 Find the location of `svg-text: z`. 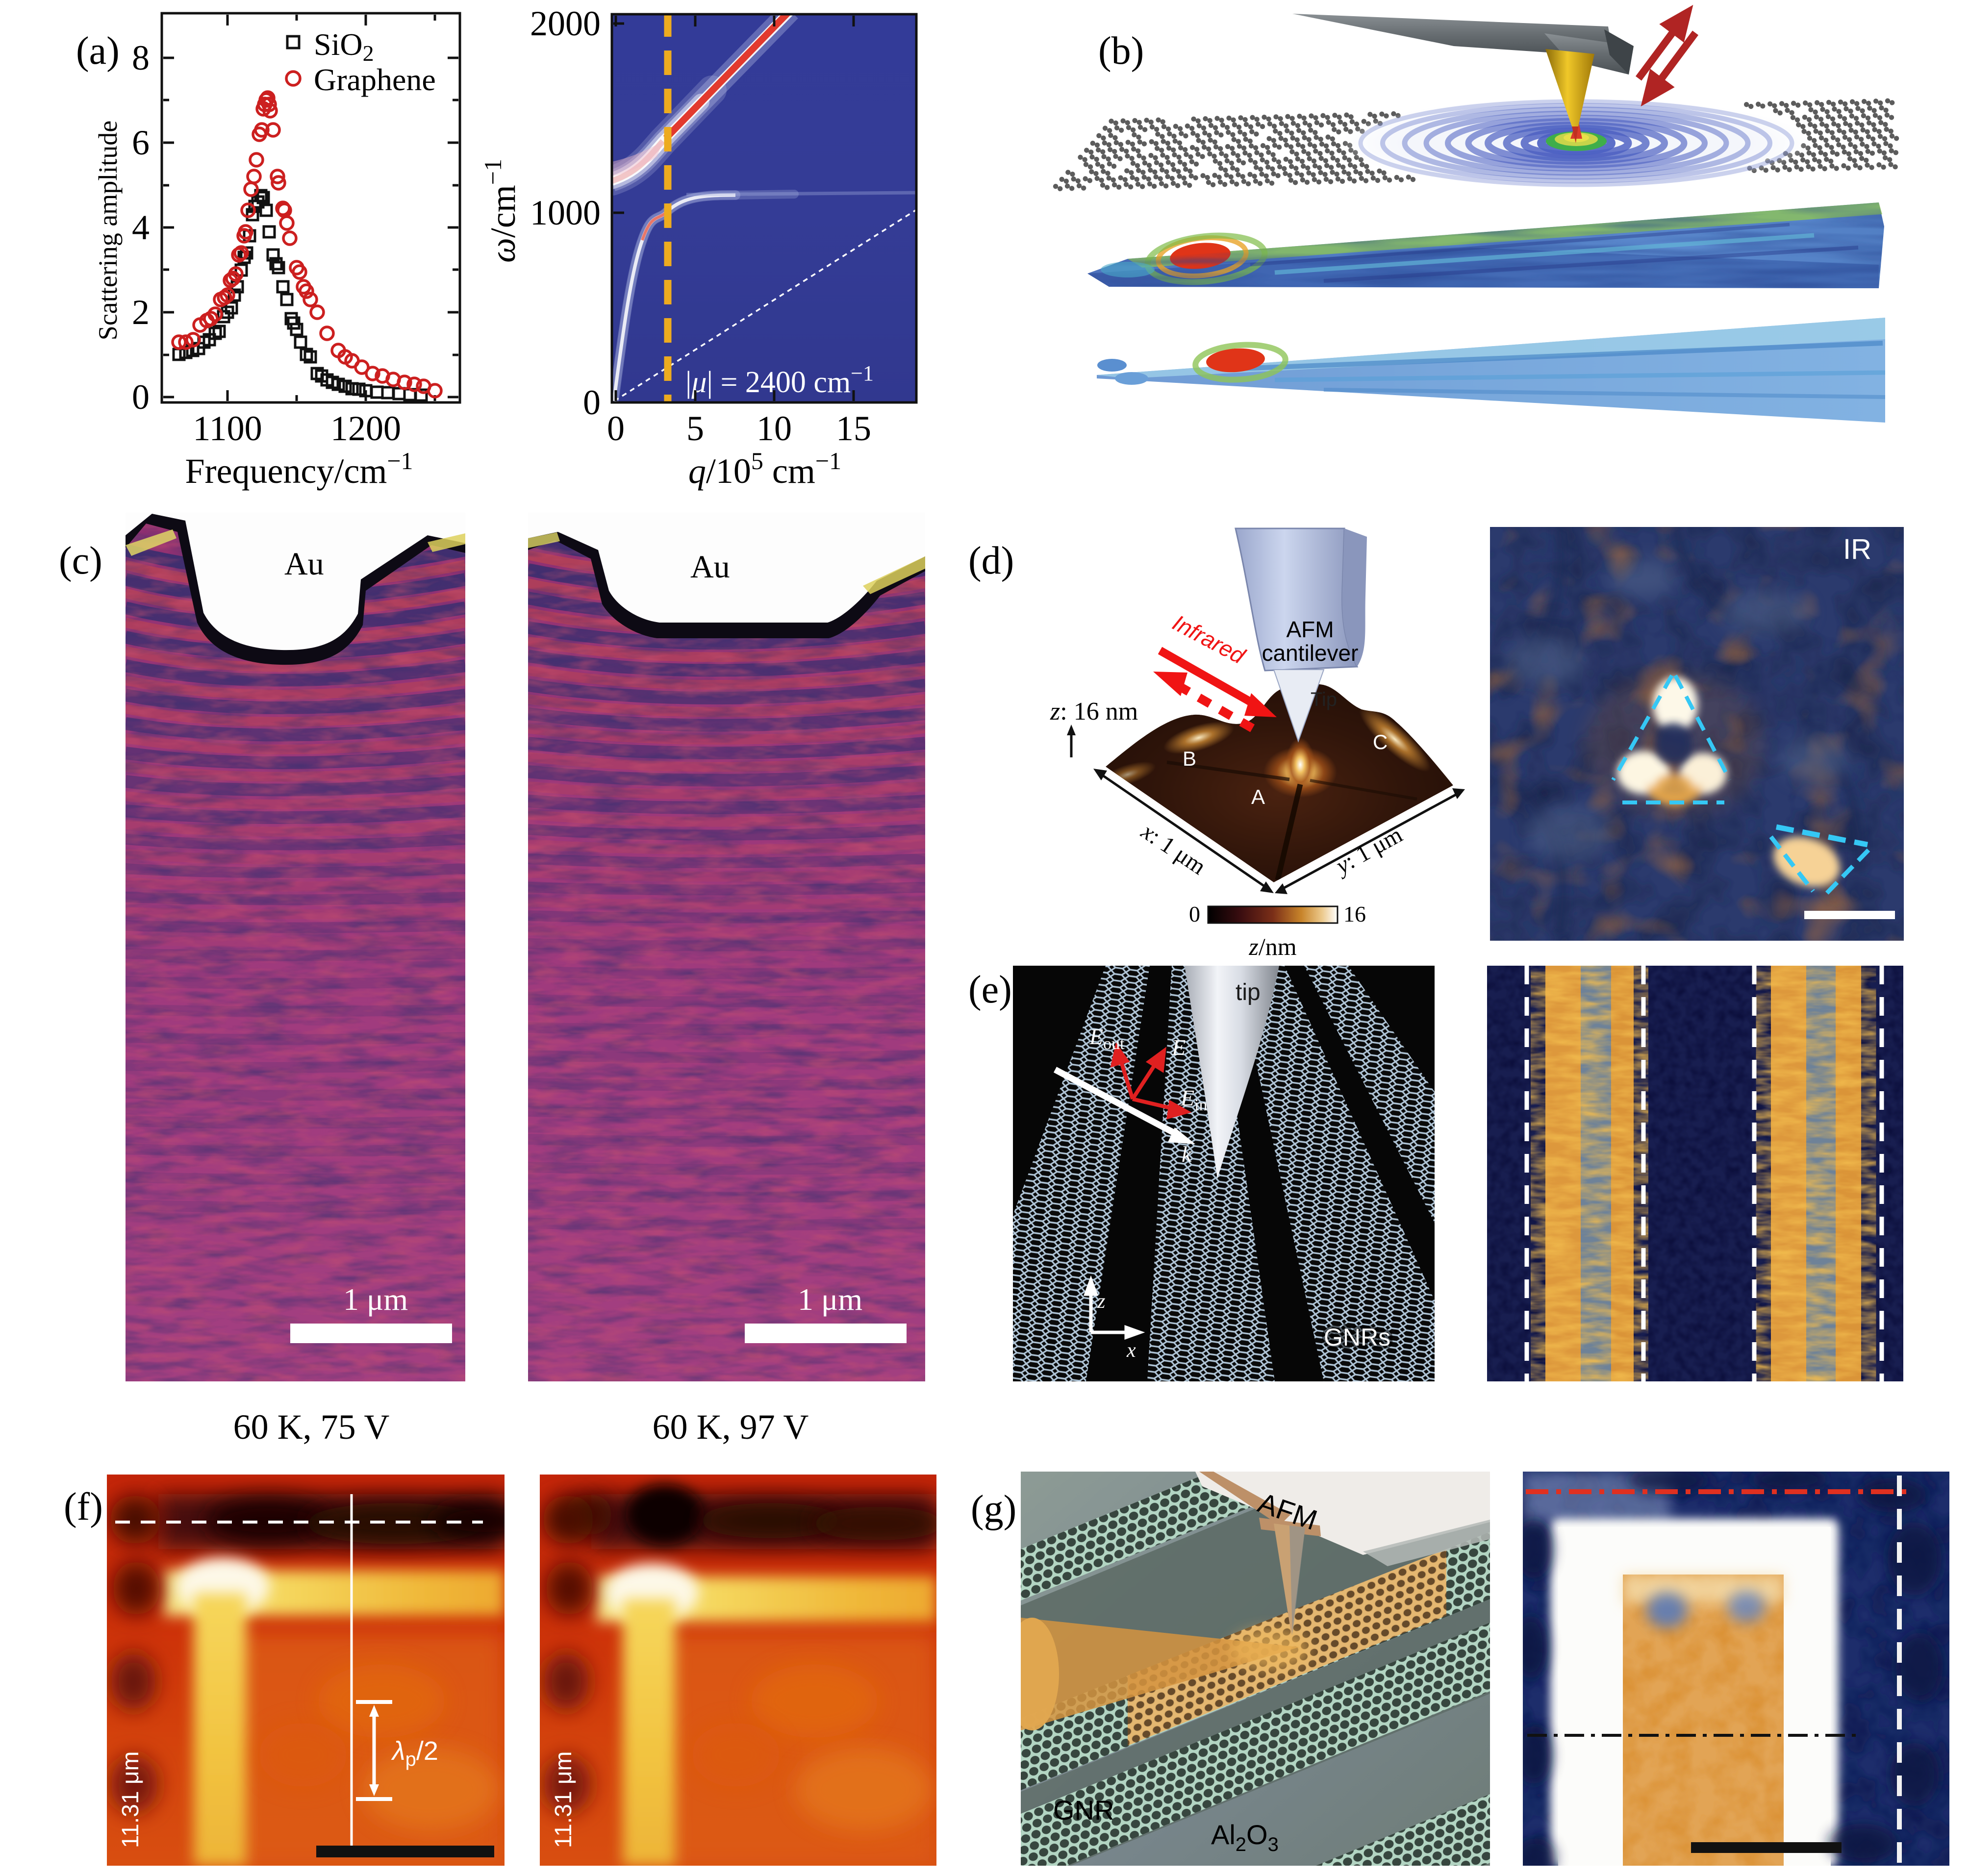

svg-text: z is located at coordinates (1101, 1302).